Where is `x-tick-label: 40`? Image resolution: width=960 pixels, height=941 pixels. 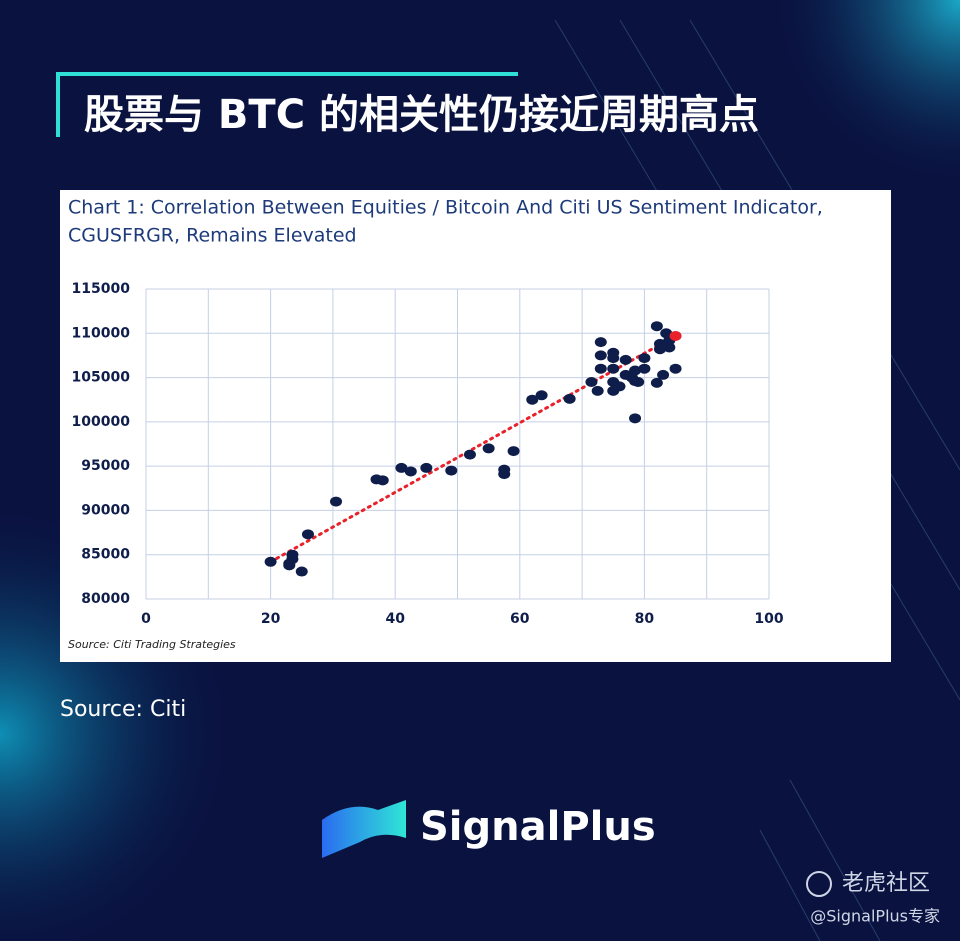
x-tick-label: 40 is located at coordinates (395, 619).